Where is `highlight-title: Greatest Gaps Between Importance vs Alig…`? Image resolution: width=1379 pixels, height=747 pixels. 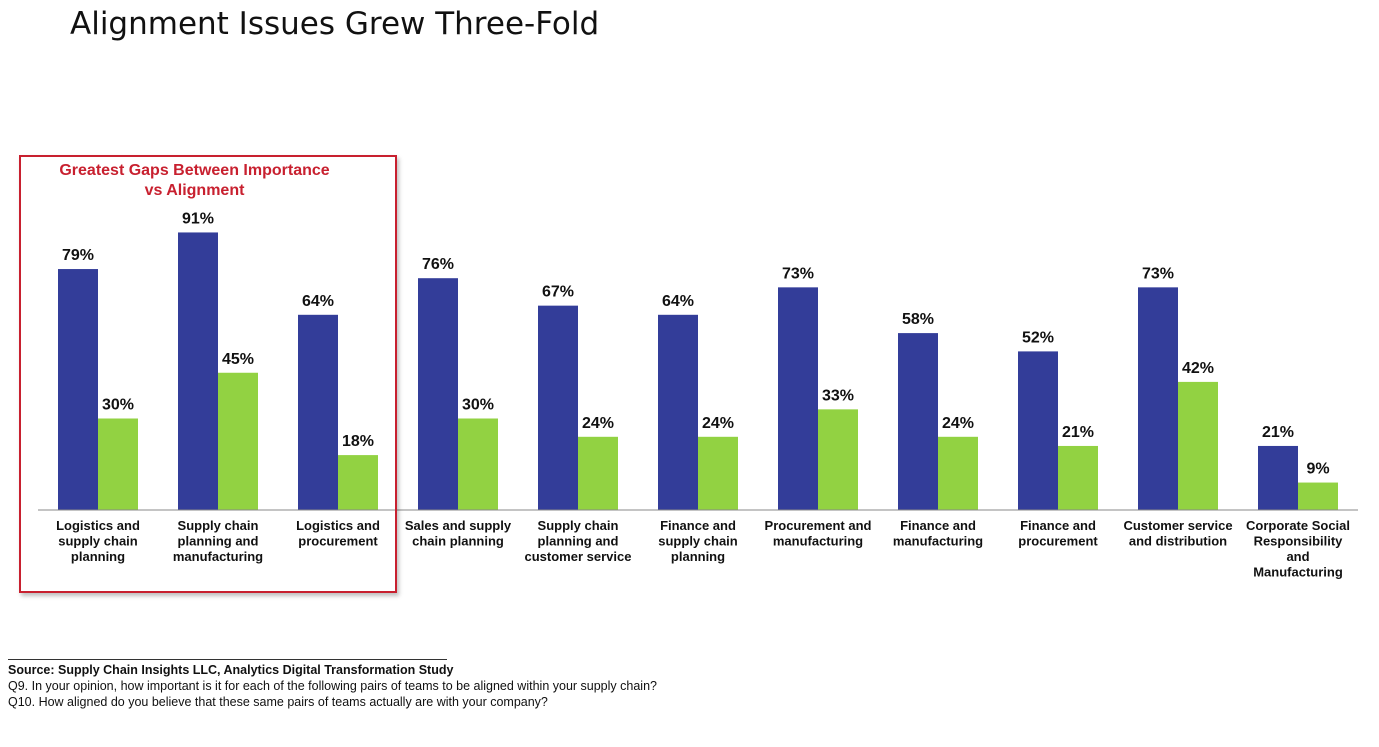 highlight-title: Greatest Gaps Between Importance vs Alig… is located at coordinates (194, 181).